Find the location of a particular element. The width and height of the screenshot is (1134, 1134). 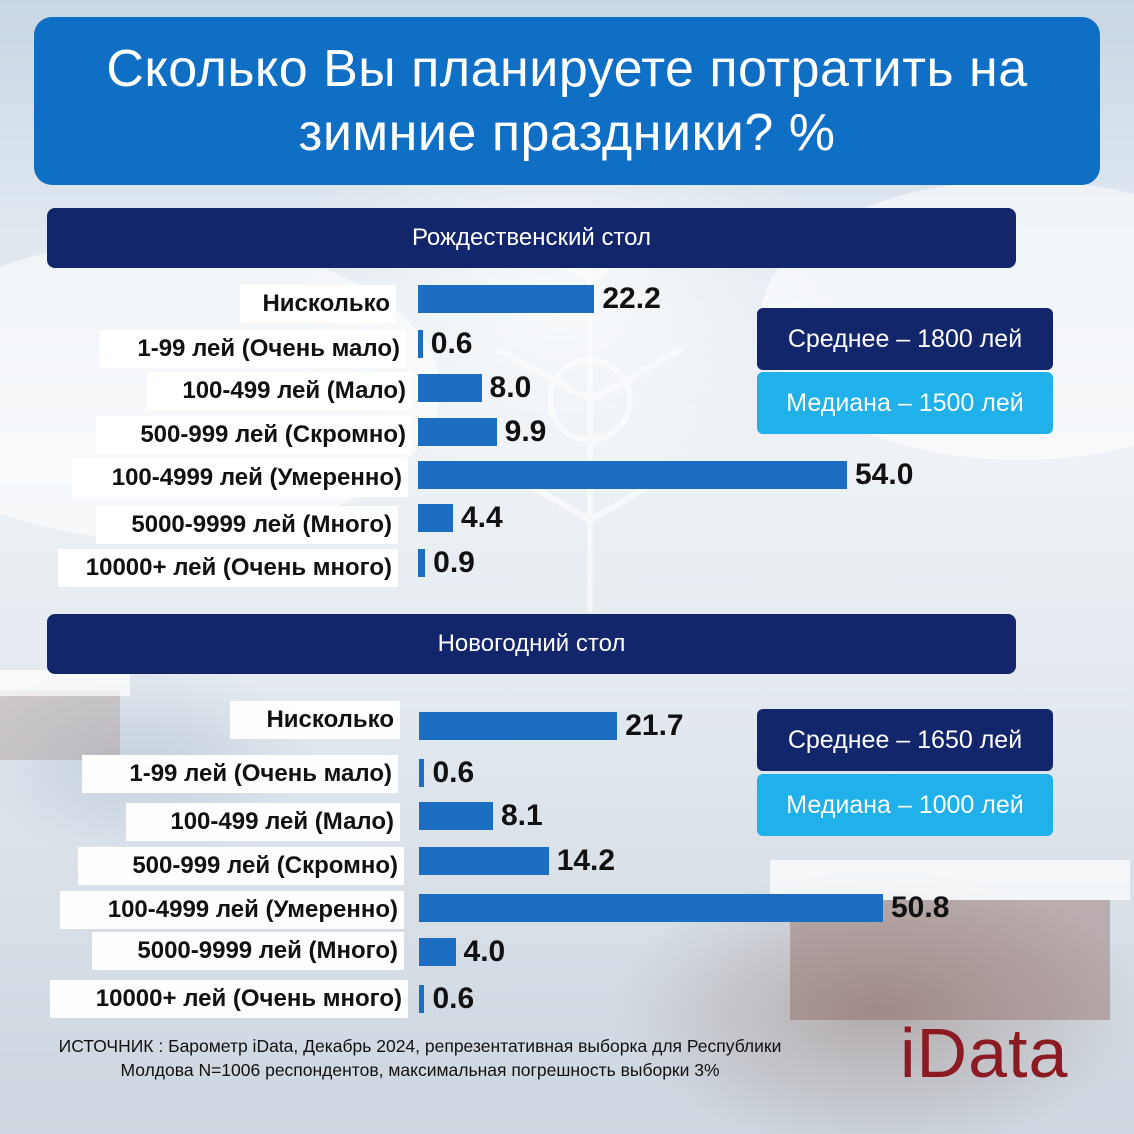

section-header-christmas: Рождественский стол is located at coordinates (531, 238).